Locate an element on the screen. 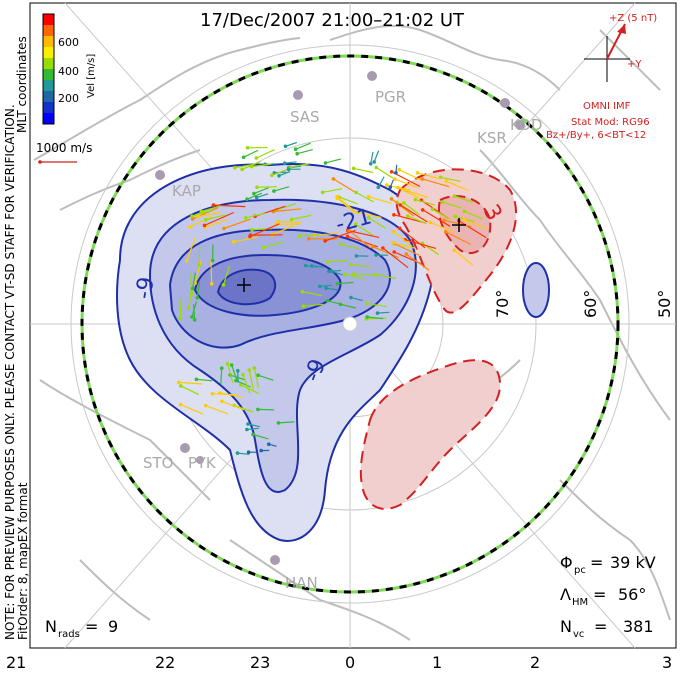  station-label-sas: SAS is located at coordinates (305, 117).